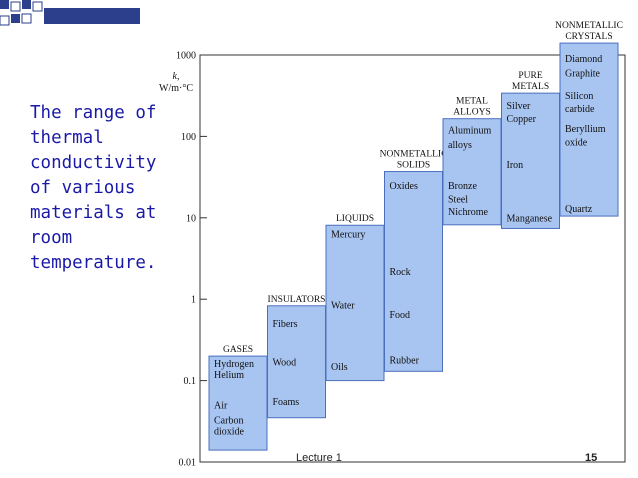 The width and height of the screenshot is (638, 478). What do you see at coordinates (585, 129) in the screenshot?
I see `item-label: Beryllium` at bounding box center [585, 129].